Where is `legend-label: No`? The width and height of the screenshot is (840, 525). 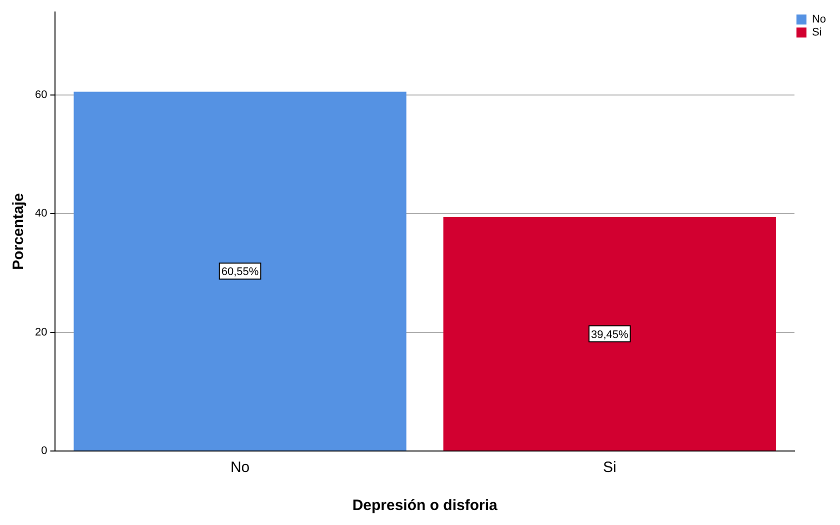
legend-label: No is located at coordinates (819, 20).